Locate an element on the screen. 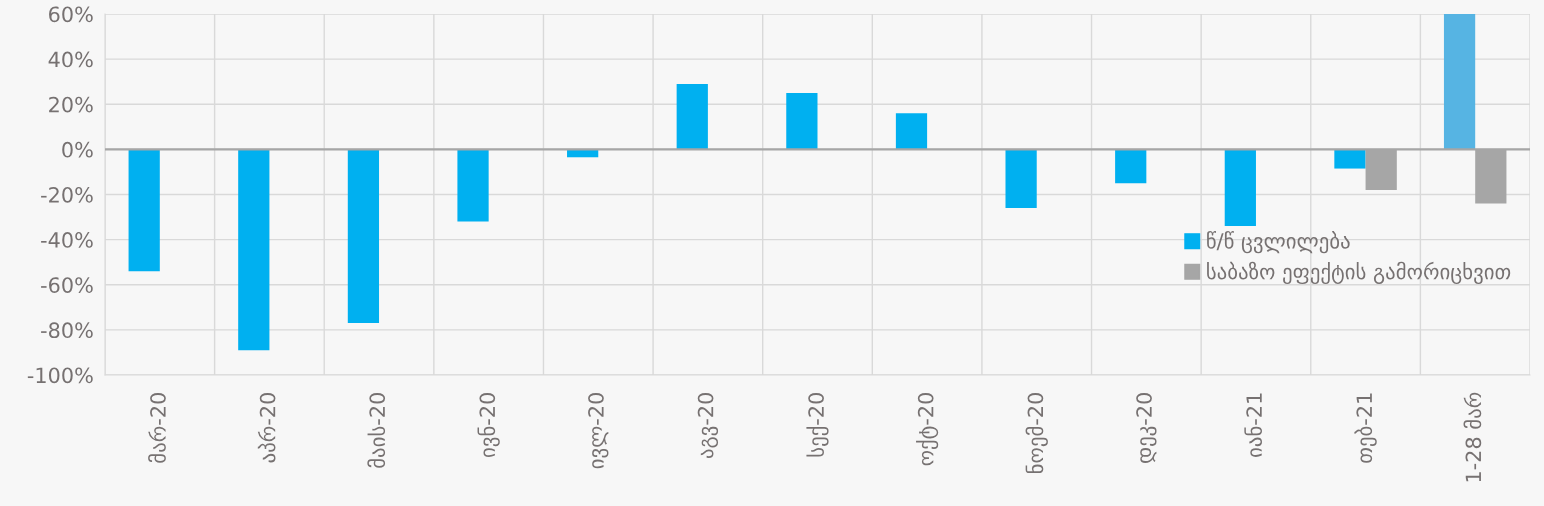 The width and height of the screenshot is (1544, 506). y-tick-label: -80% is located at coordinates (67, 330).